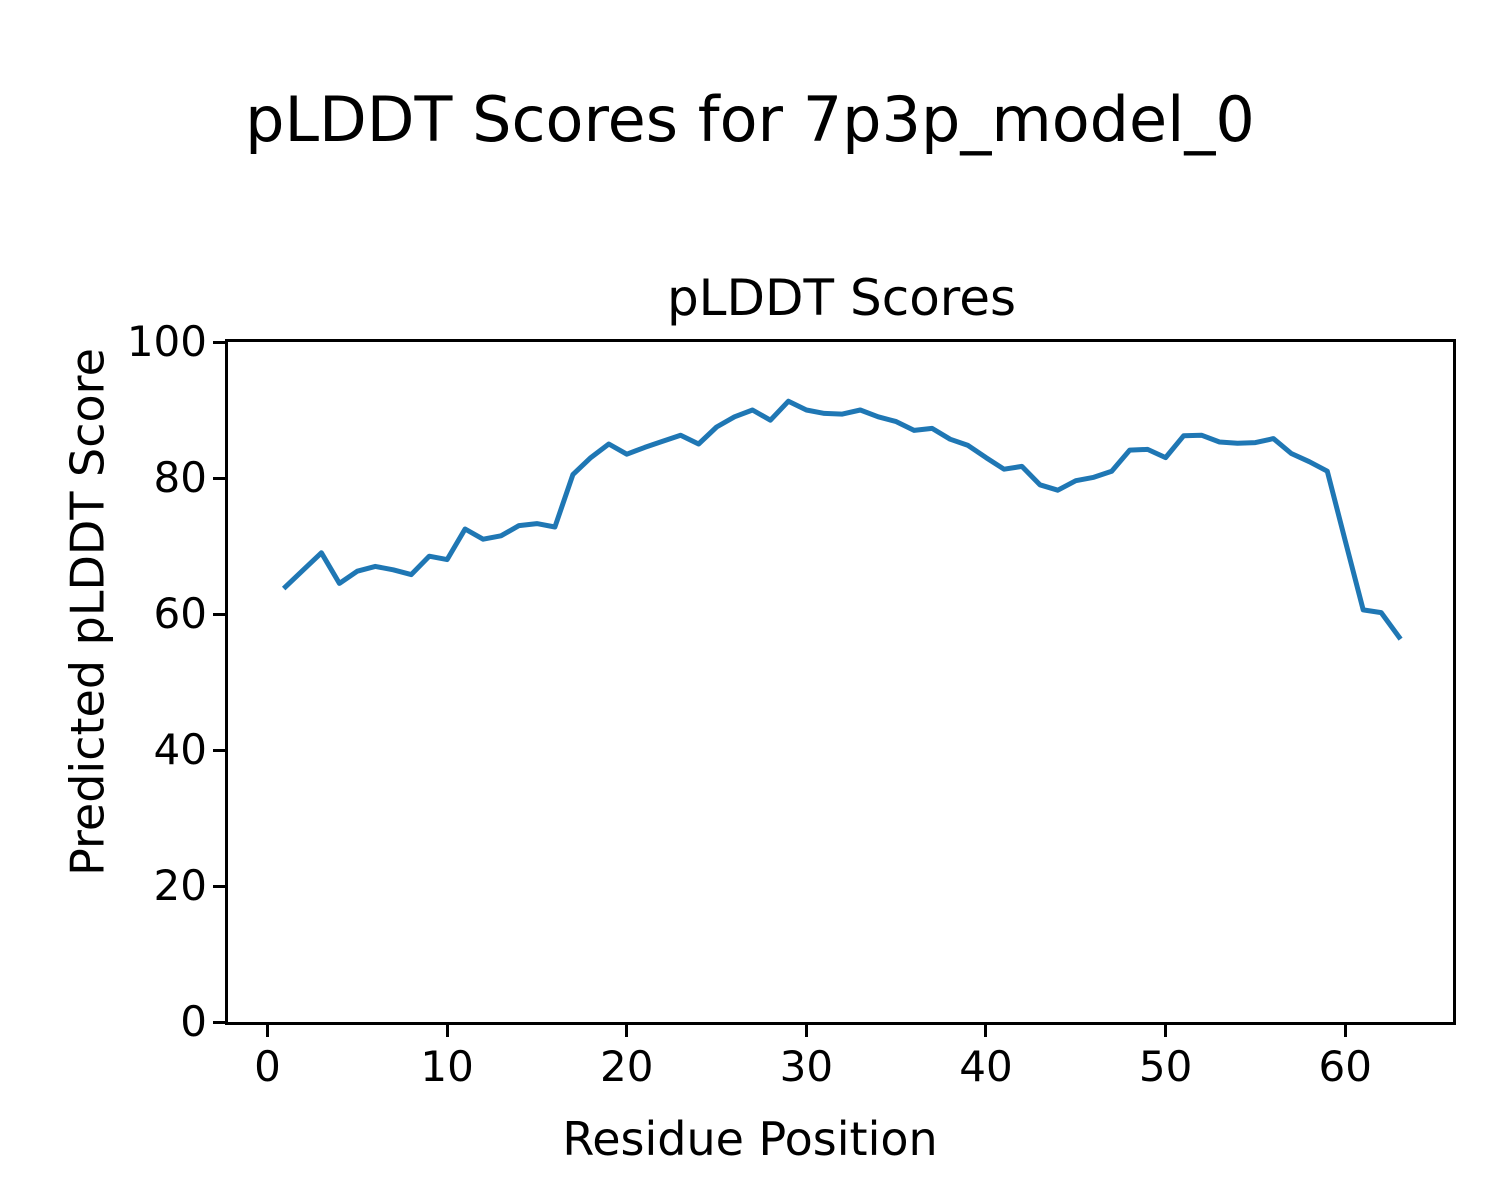  What do you see at coordinates (841, 298) in the screenshot?
I see `axes-title: pLDDT Scores` at bounding box center [841, 298].